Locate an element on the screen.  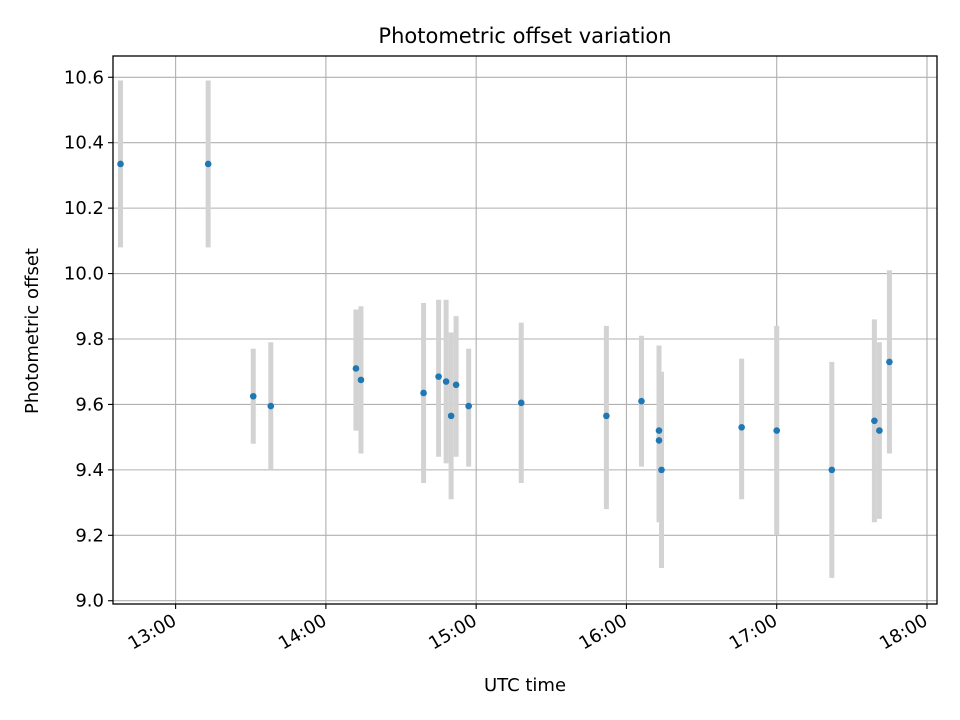
y-tick-label: 9.2 is located at coordinates (89, 535).